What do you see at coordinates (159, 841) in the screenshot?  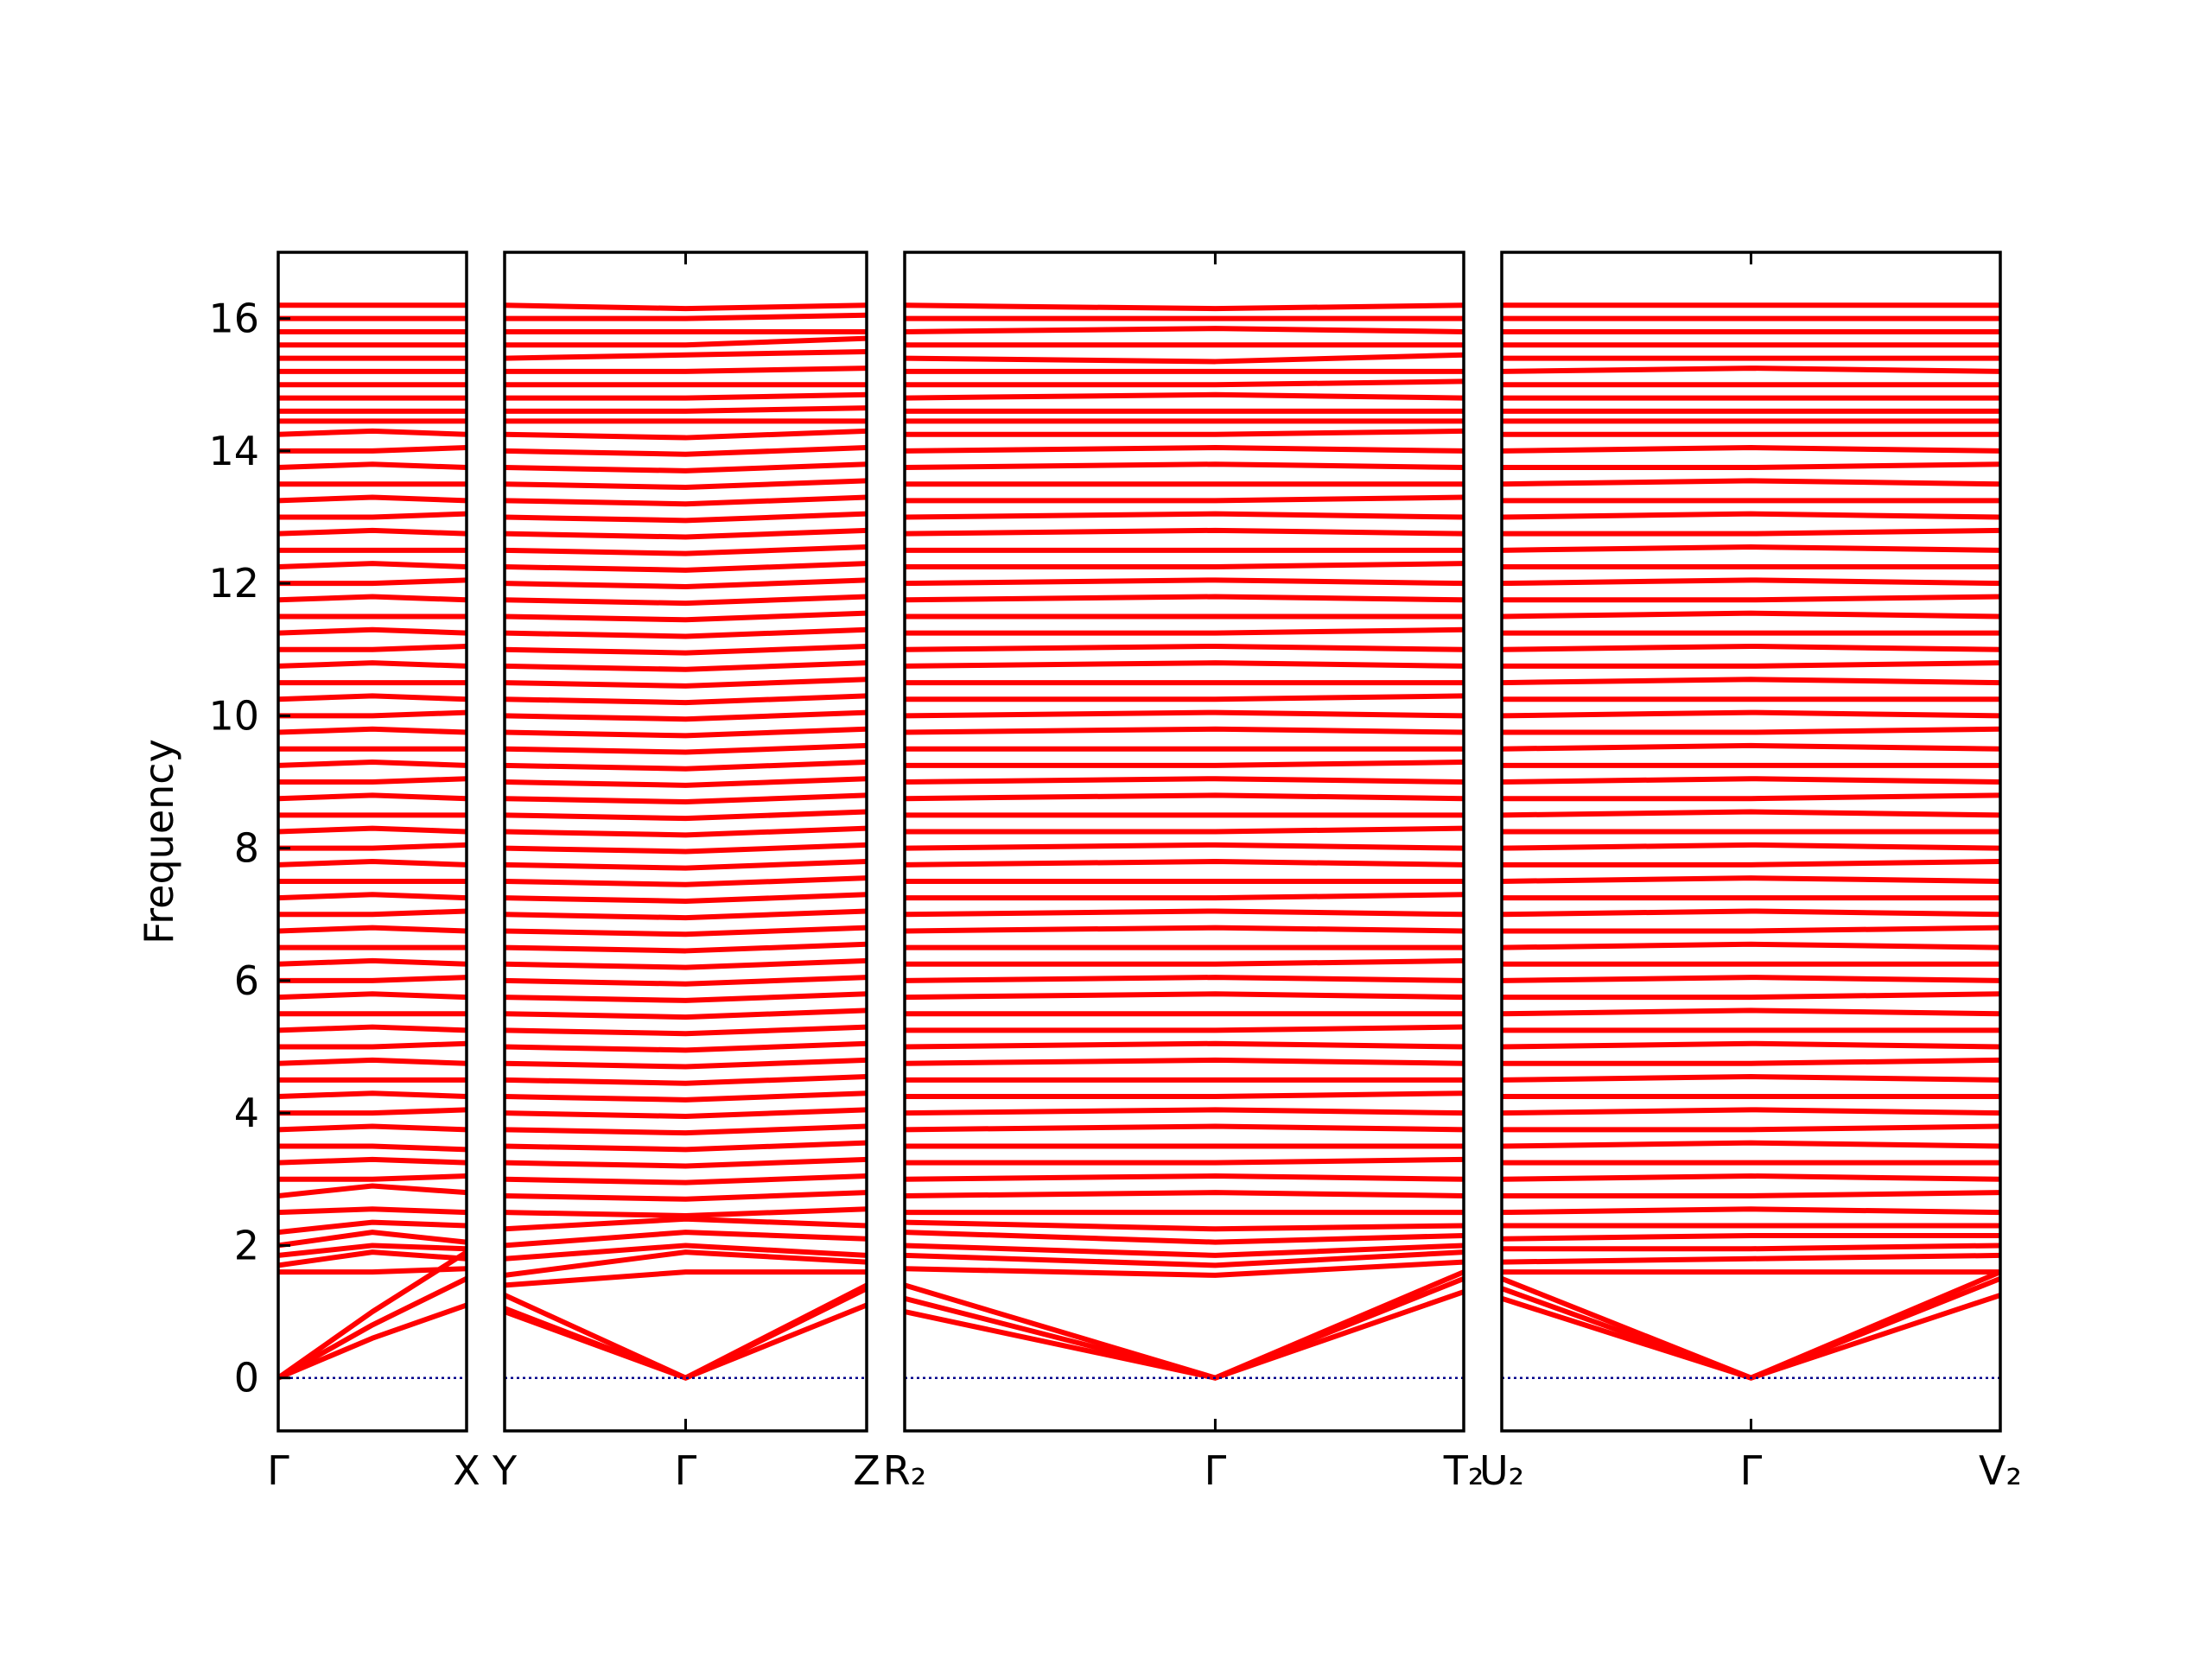 I see `y-axis-label: Frequency` at bounding box center [159, 841].